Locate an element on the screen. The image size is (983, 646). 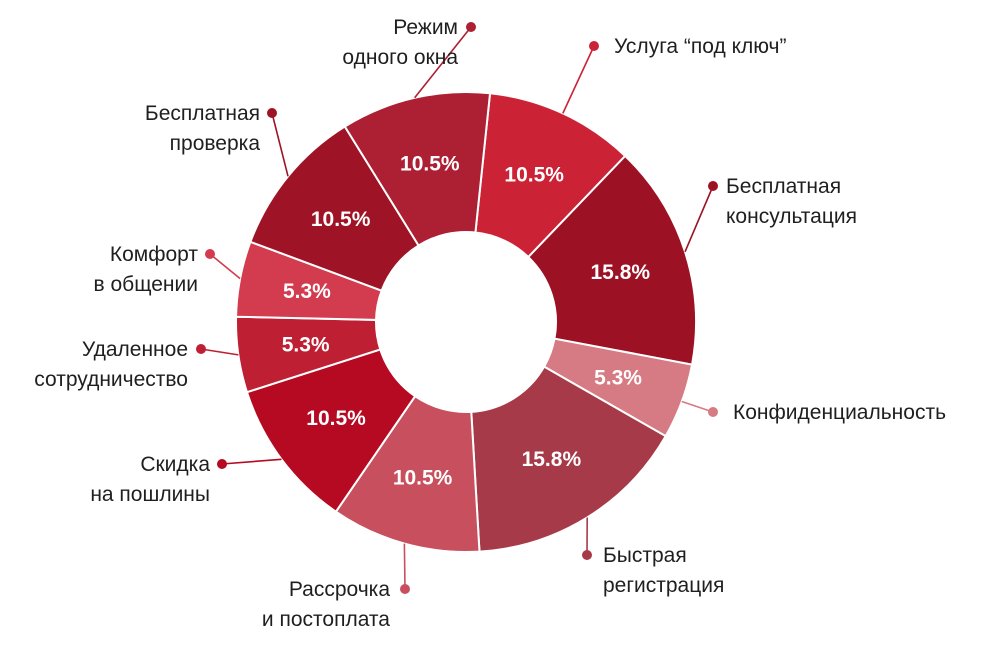
category-label-конфиденциальность: Конфиденциальность is located at coordinates (839, 412).